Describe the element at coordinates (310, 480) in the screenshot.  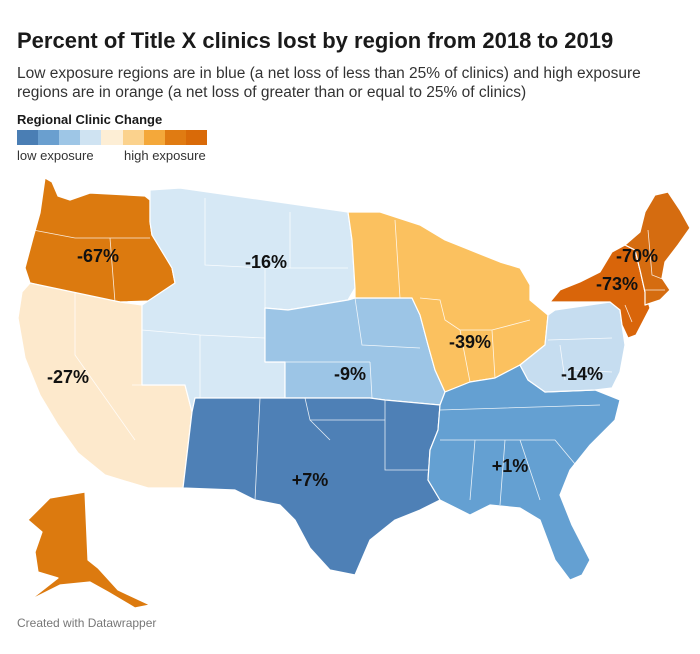
I see `region-6-value-label: +7%` at that location.